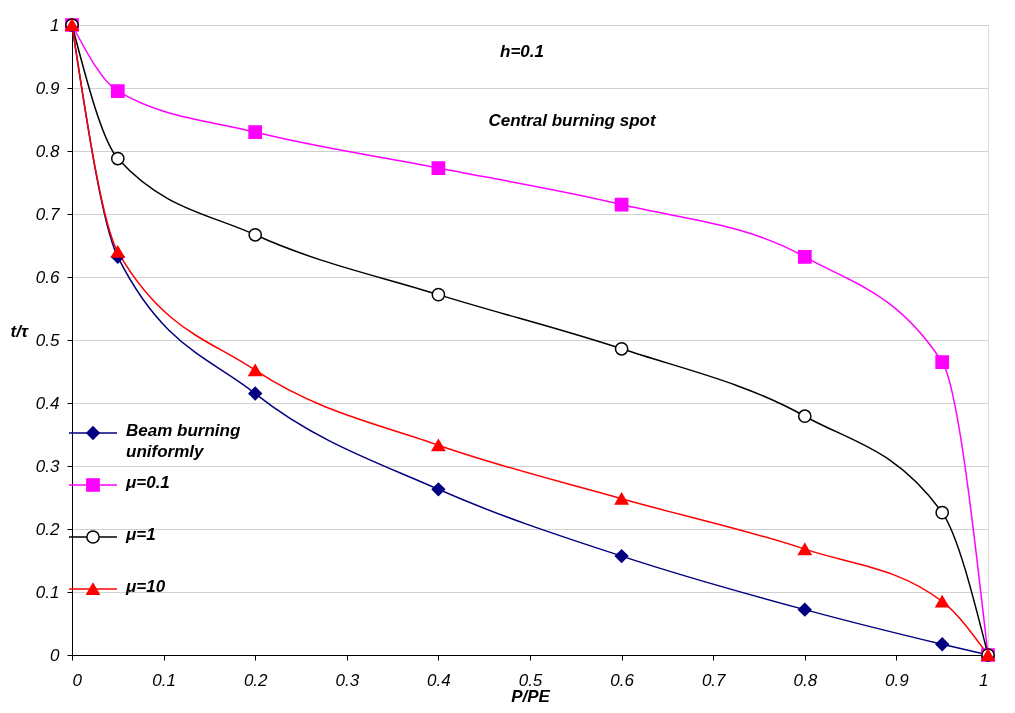  Describe the element at coordinates (805, 680) in the screenshot. I see `x-tick-label: 0.8` at that location.